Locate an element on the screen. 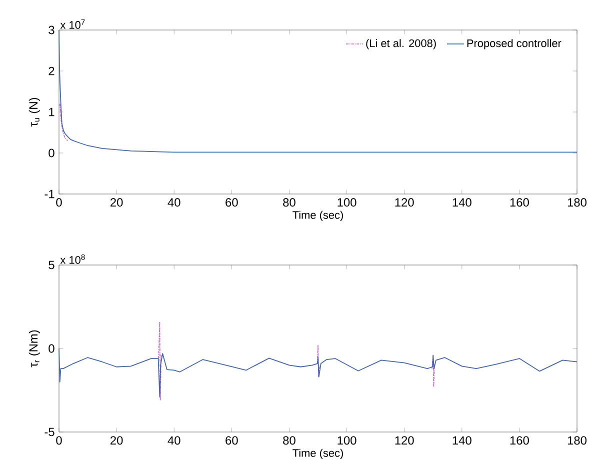  legend-label: (Li et al. 2008) is located at coordinates (401, 44).